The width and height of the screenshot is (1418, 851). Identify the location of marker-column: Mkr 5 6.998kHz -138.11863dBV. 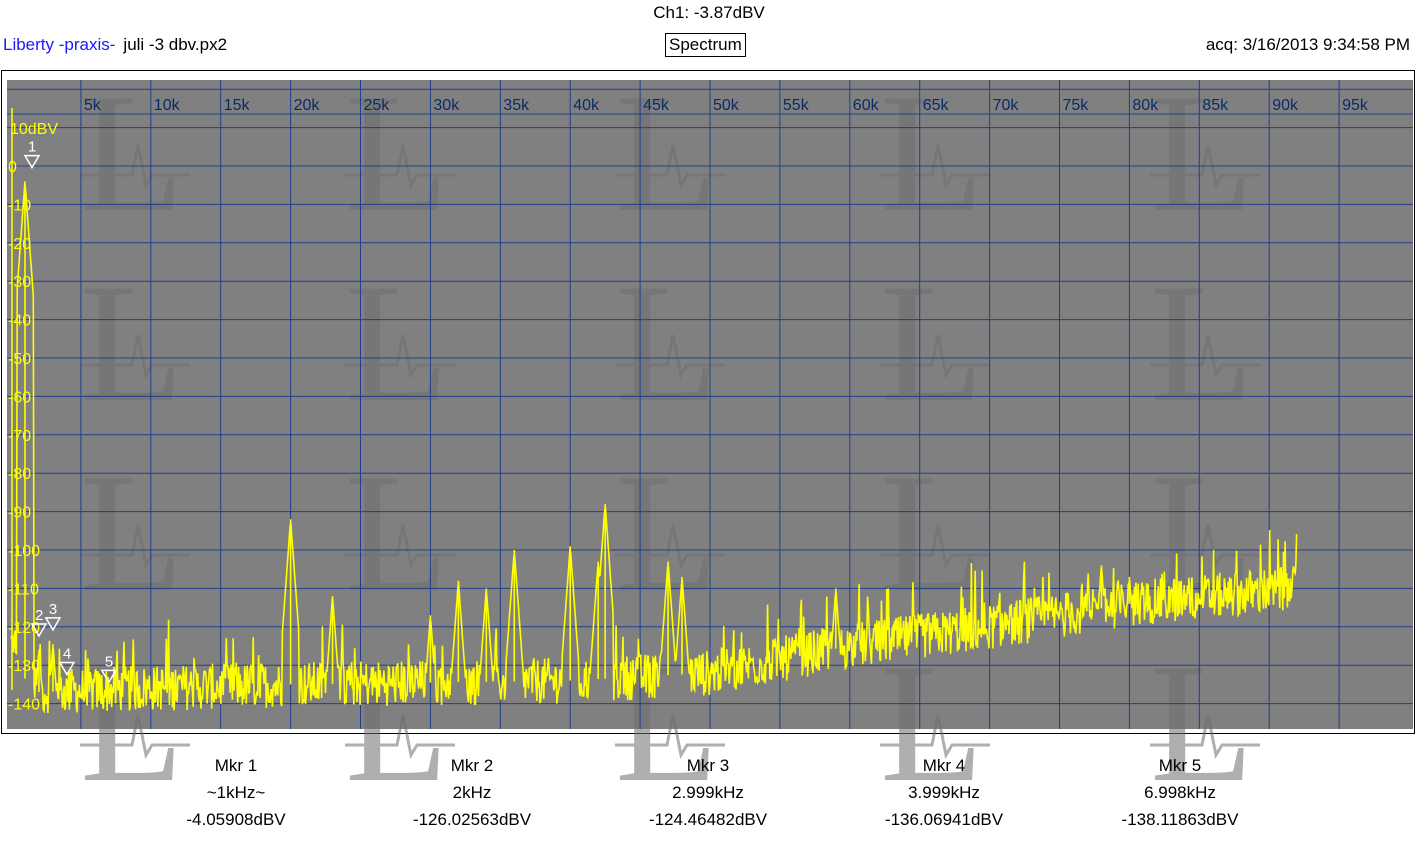
(1180, 792).